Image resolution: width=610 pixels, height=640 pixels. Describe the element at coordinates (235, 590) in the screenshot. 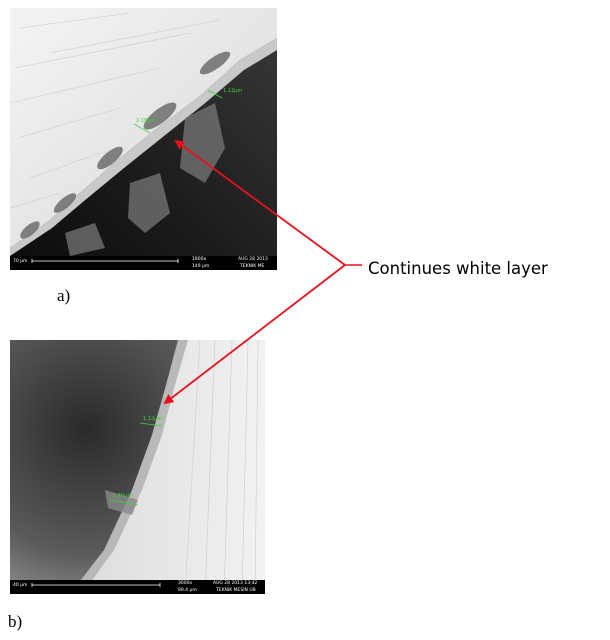

I see `lab-name-b: TEKNIK MESIN UB` at that location.